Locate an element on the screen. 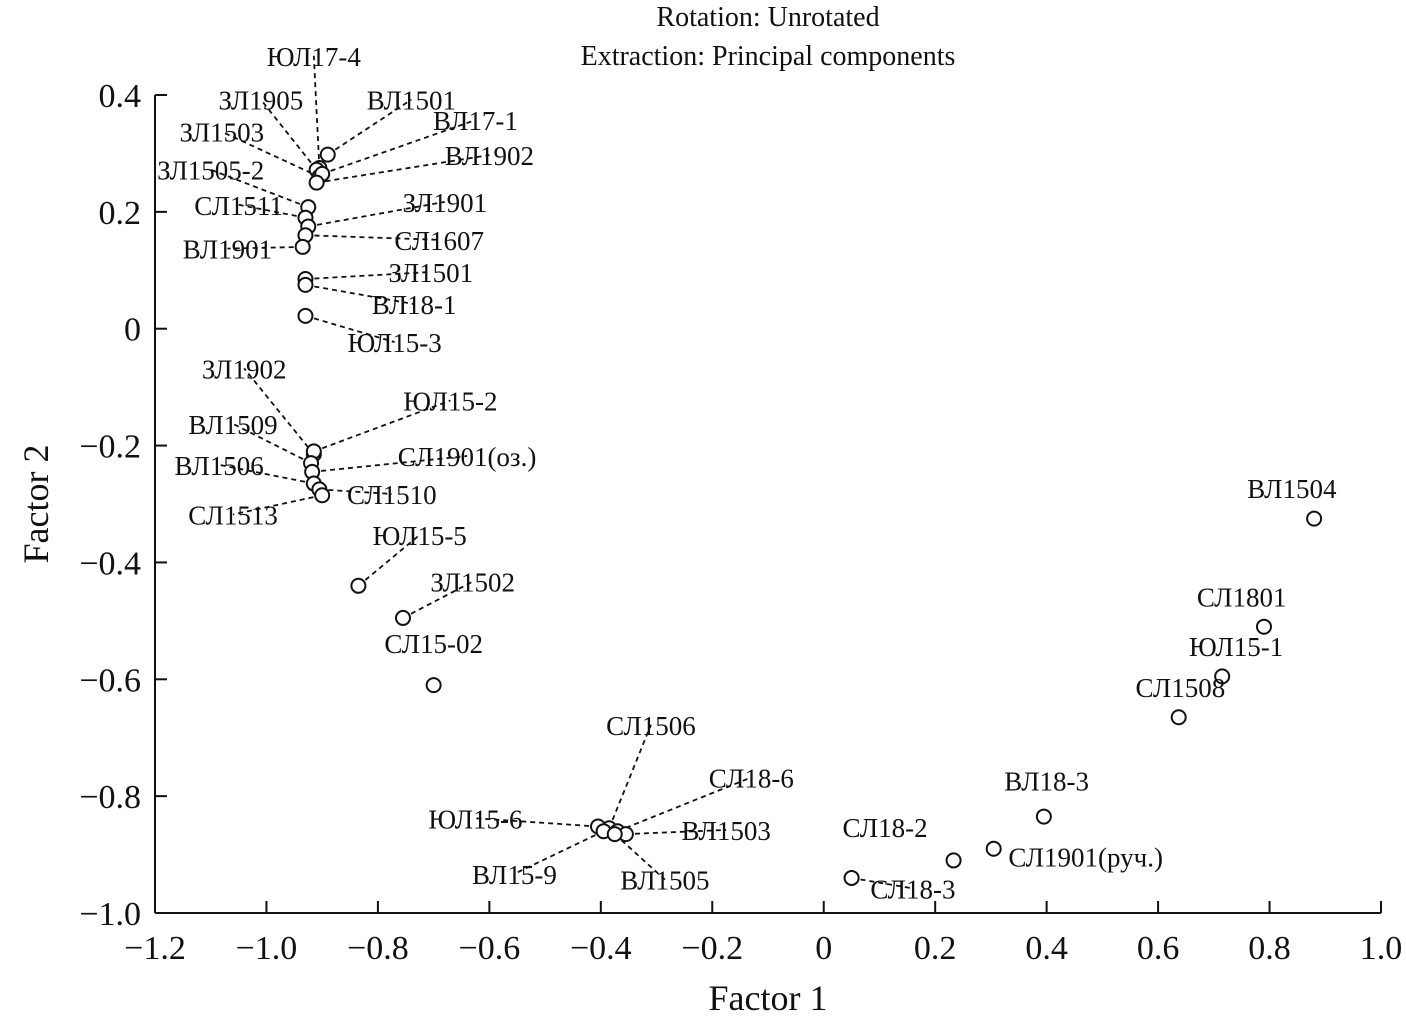  point-label: ВЛ1501 is located at coordinates (411, 101).